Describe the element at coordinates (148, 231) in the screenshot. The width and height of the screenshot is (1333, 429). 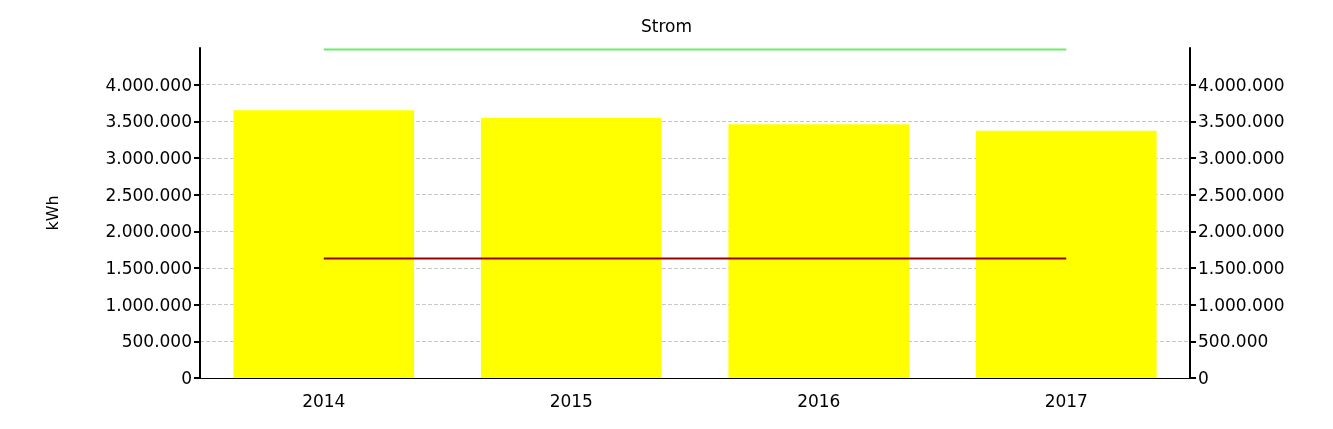
I see `y-tick-label: 2.000.000` at that location.